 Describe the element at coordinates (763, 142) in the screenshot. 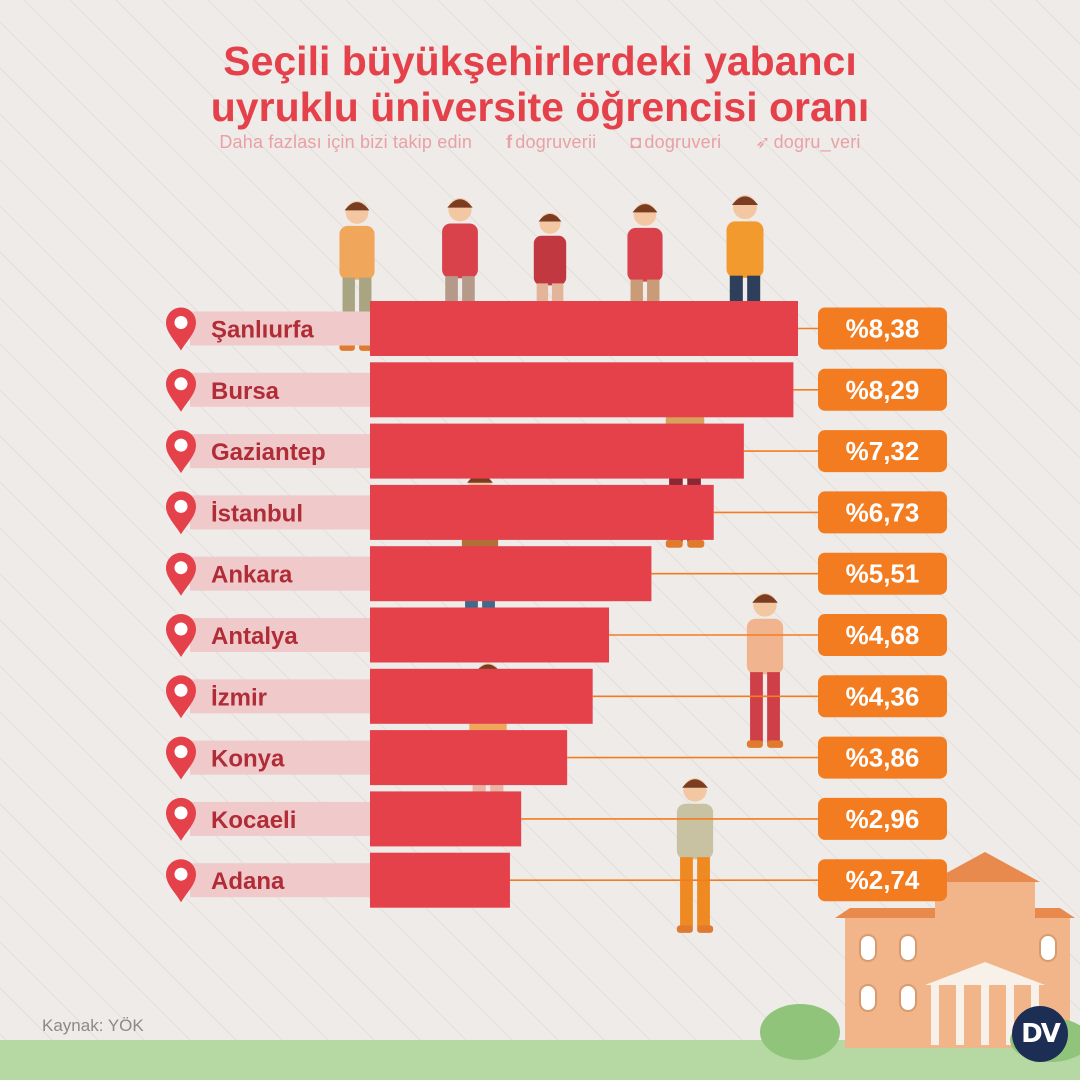

I see `twitter-icon: ➶` at that location.